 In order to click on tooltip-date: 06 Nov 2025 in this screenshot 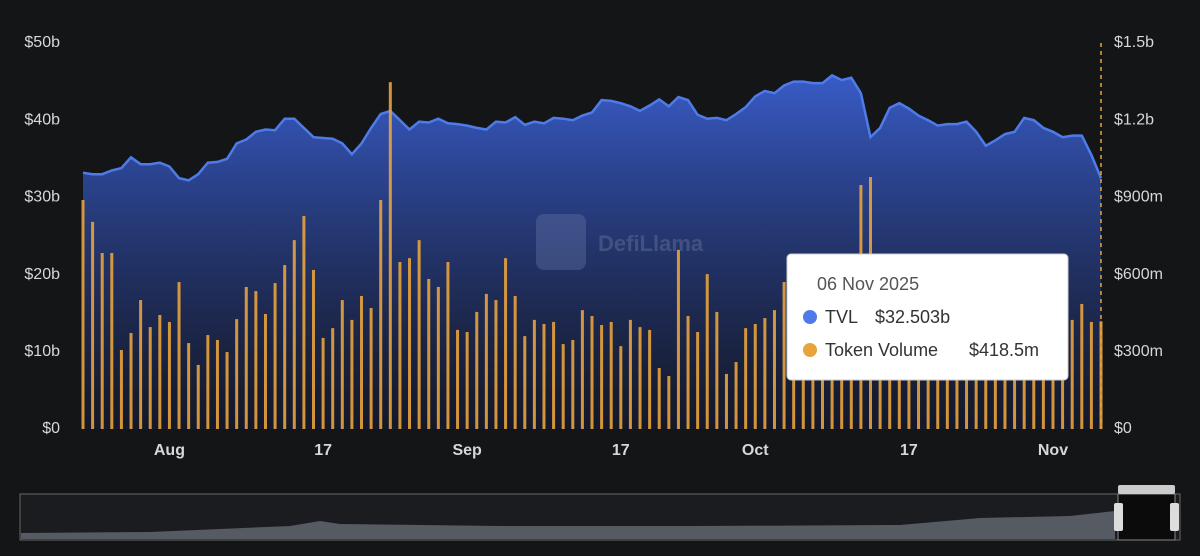, I will do `click(868, 284)`.